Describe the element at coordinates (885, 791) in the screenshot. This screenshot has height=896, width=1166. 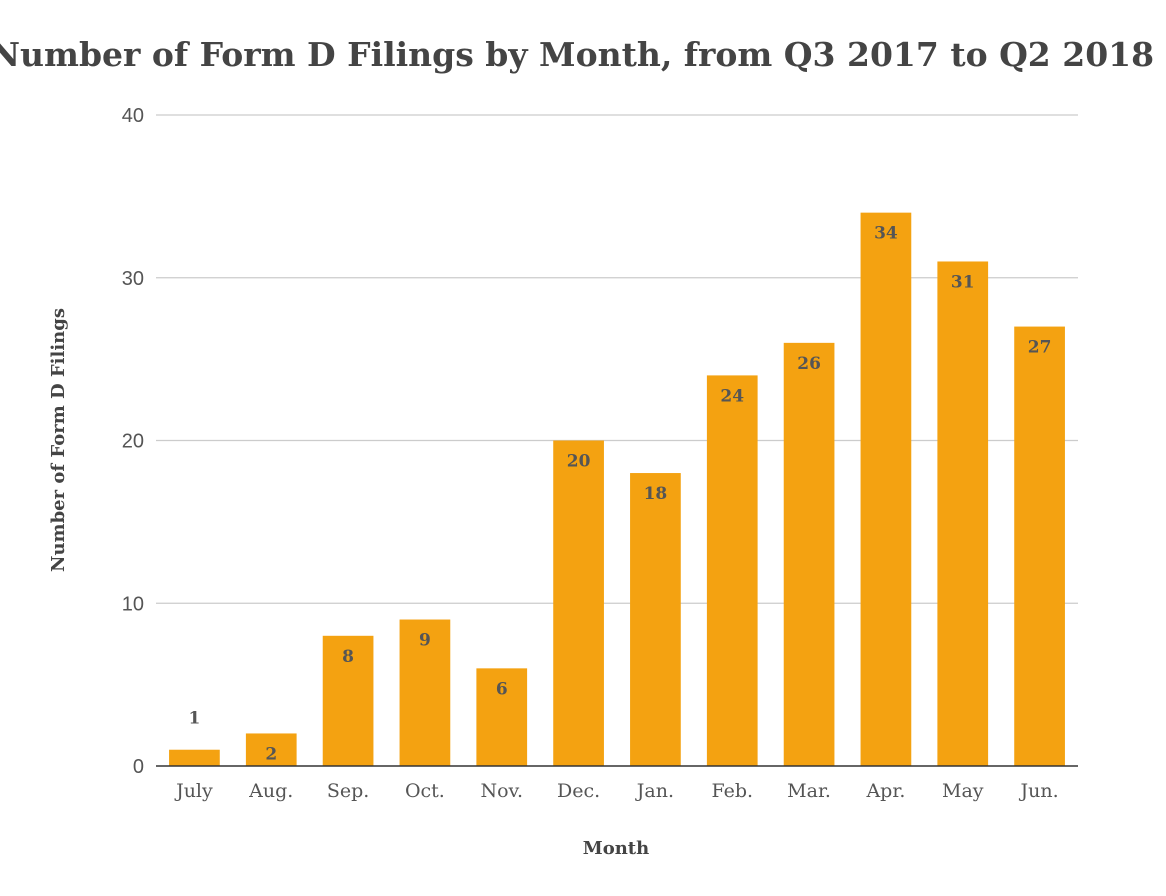
I see `x-tick-label: Apr.` at that location.